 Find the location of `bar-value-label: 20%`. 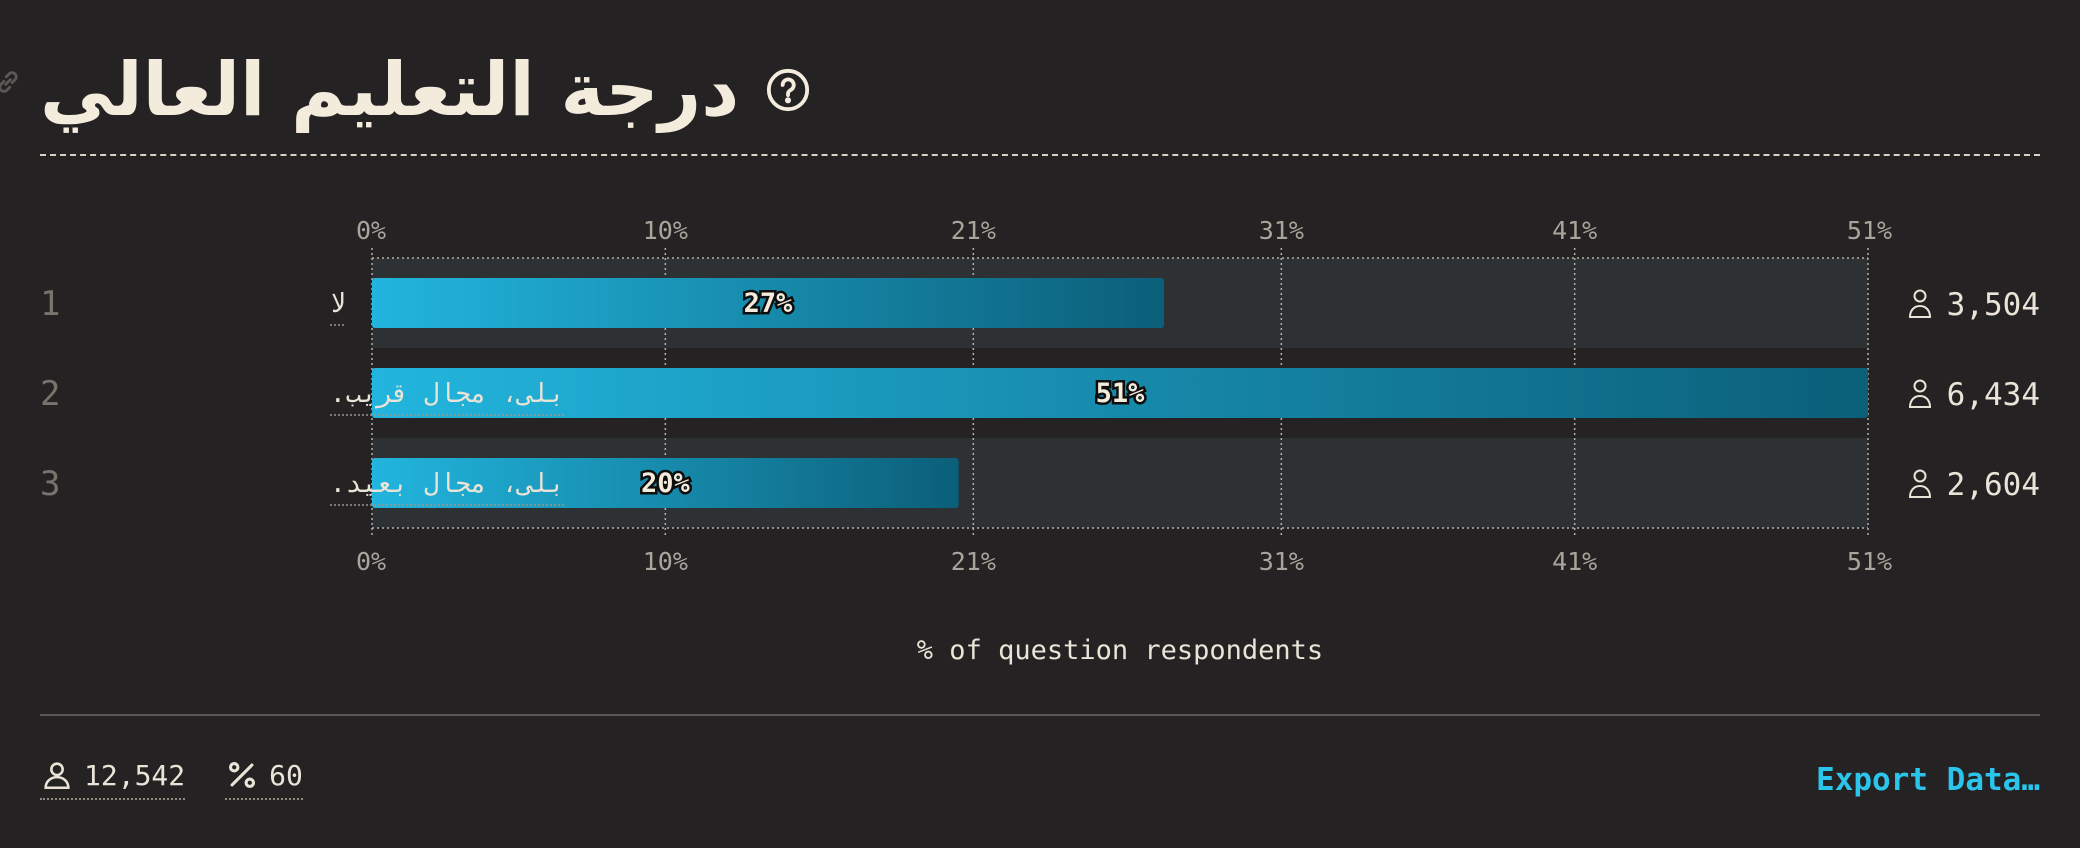

bar-value-label: 20% is located at coordinates (666, 483).